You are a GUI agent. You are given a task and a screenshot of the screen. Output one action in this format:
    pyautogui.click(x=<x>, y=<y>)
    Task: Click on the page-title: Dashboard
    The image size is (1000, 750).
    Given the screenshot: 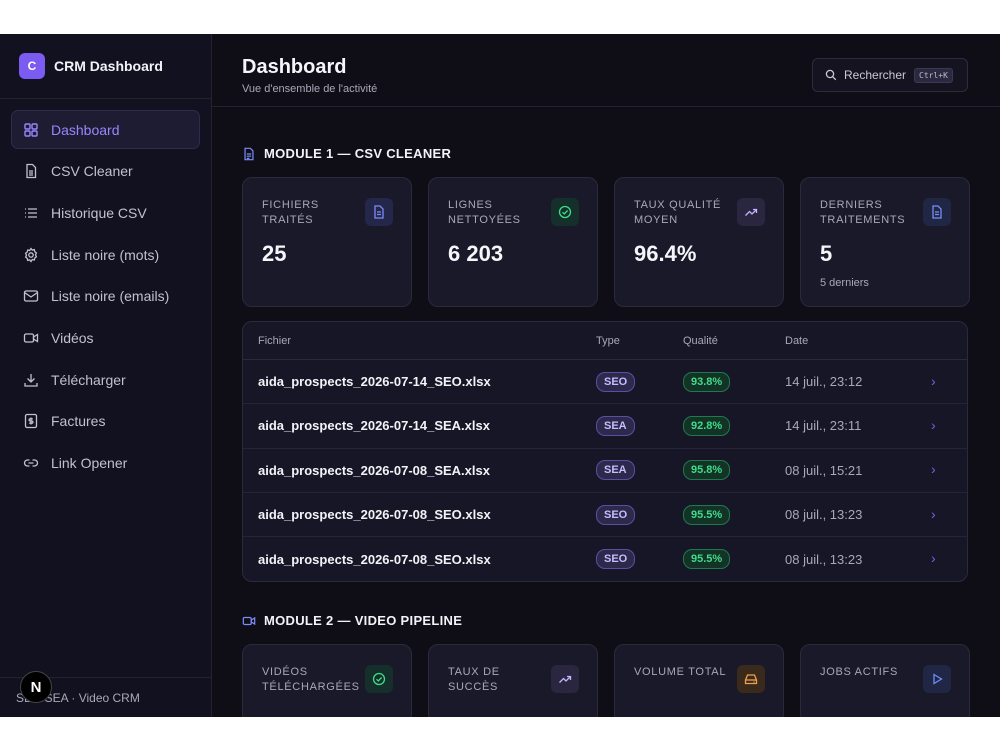 What is the action you would take?
    pyautogui.click(x=294, y=67)
    